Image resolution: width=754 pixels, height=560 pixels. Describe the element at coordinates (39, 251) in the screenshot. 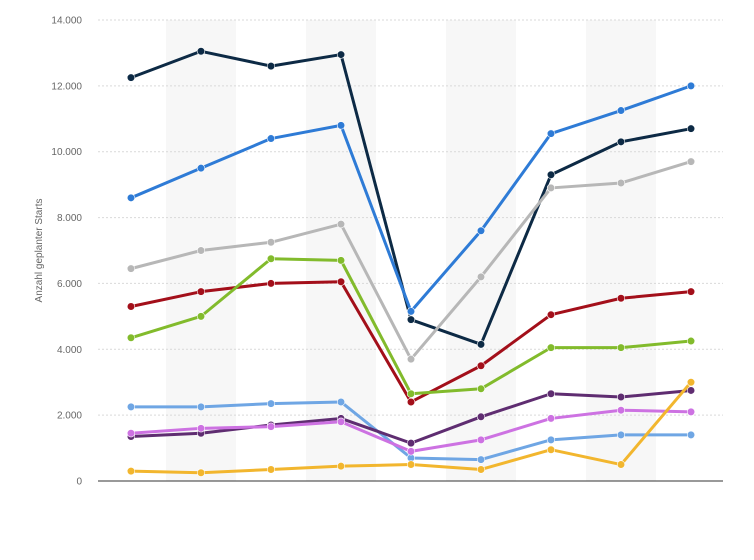

I see `y-axis-title: Anzahl geplanter Starts` at that location.